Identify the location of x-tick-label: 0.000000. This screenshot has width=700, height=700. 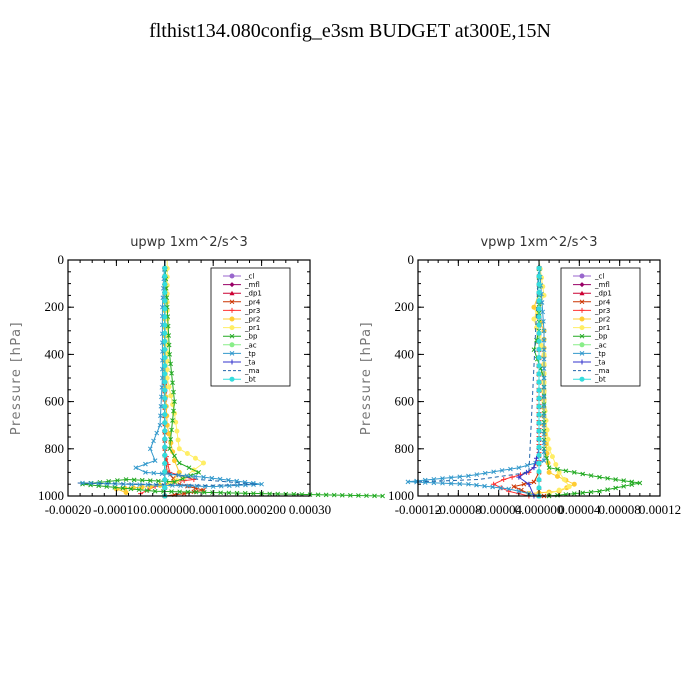
(164, 509).